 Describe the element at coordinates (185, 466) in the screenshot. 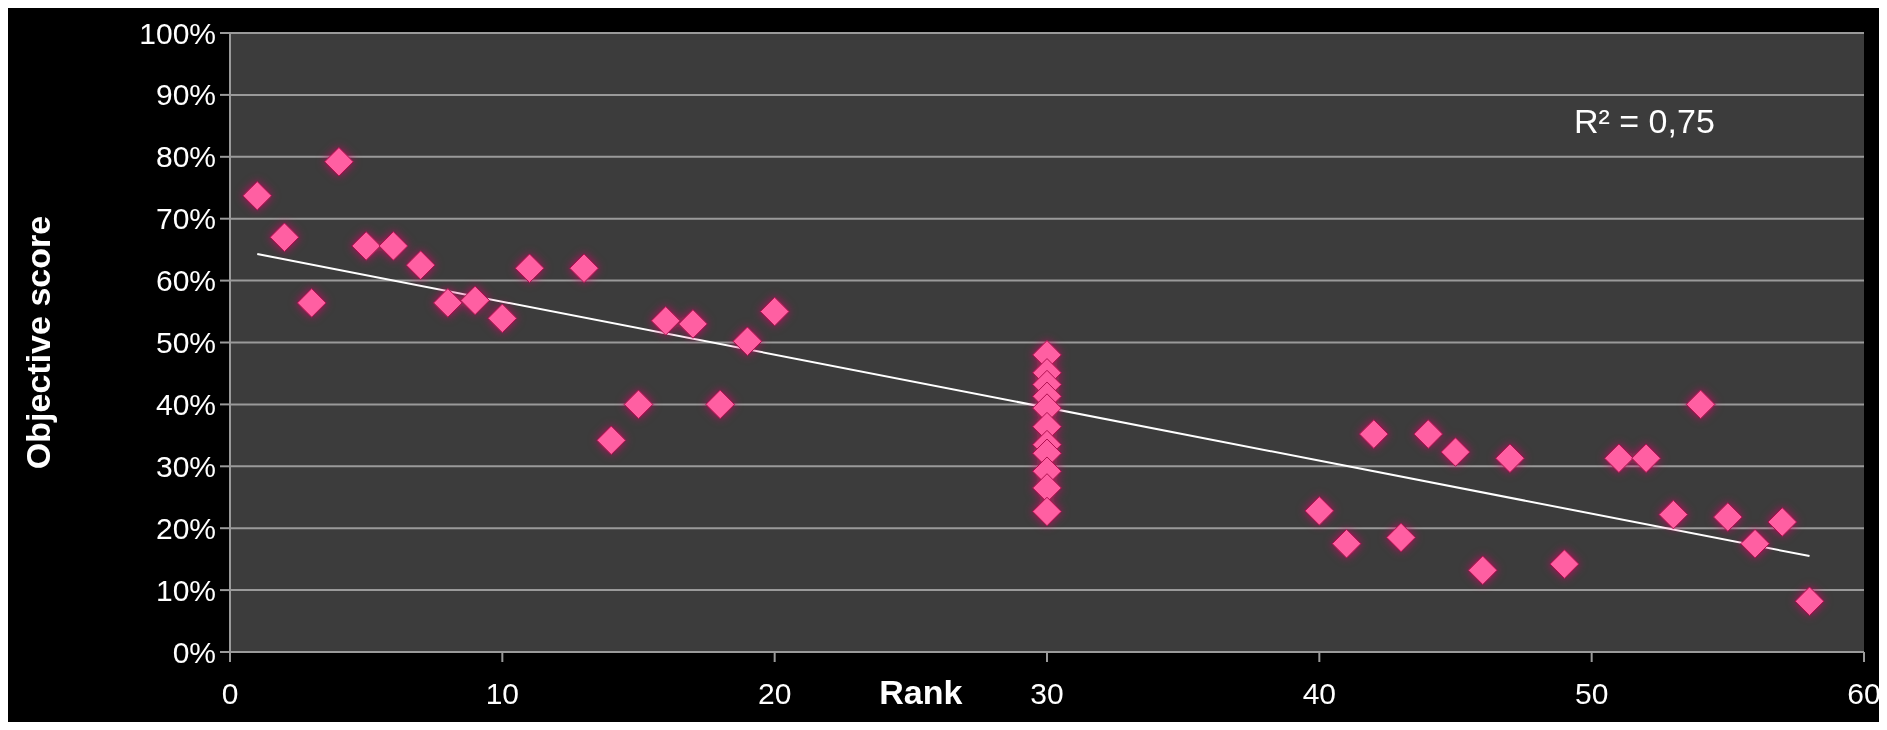

I see `y-tick-label: 30%` at that location.